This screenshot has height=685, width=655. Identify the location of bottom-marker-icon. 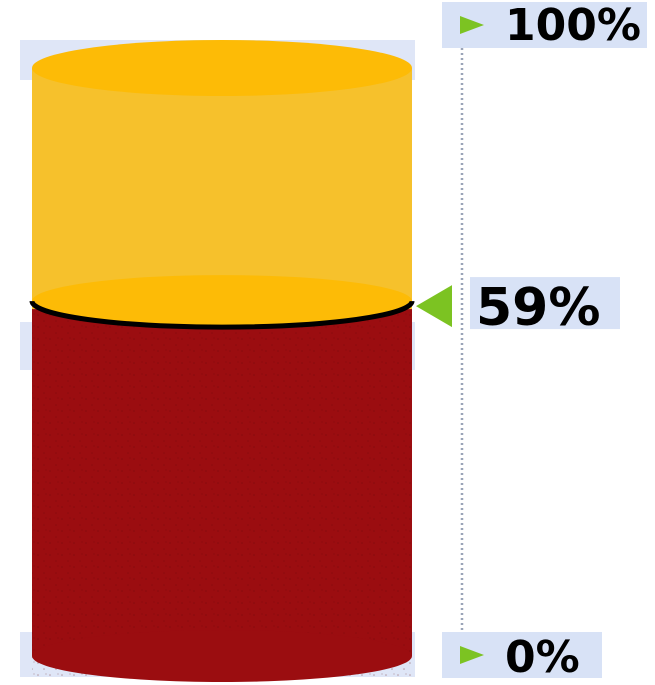
(472, 655).